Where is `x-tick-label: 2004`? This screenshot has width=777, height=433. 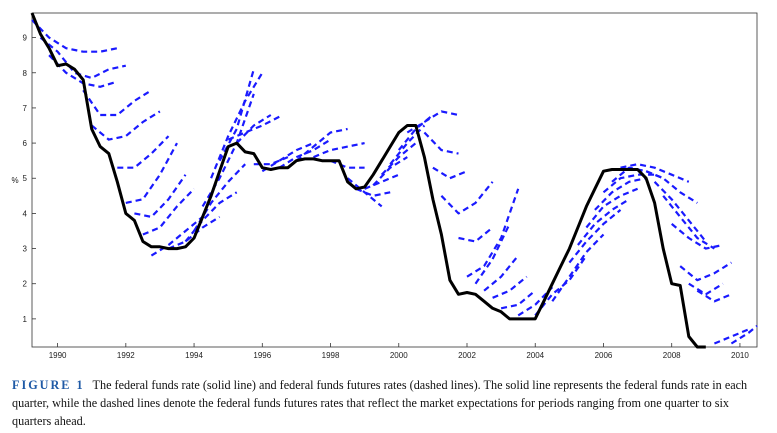 x-tick-label: 2004 is located at coordinates (535, 355).